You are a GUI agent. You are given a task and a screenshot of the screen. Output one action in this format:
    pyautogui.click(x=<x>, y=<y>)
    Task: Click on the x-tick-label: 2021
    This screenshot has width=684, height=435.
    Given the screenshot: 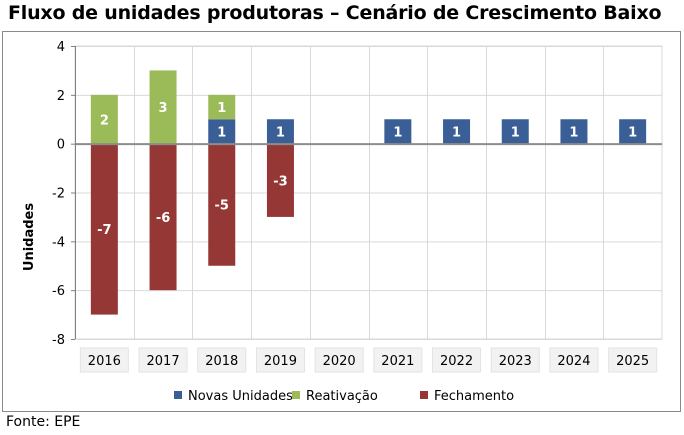 What is the action you would take?
    pyautogui.click(x=397, y=361)
    